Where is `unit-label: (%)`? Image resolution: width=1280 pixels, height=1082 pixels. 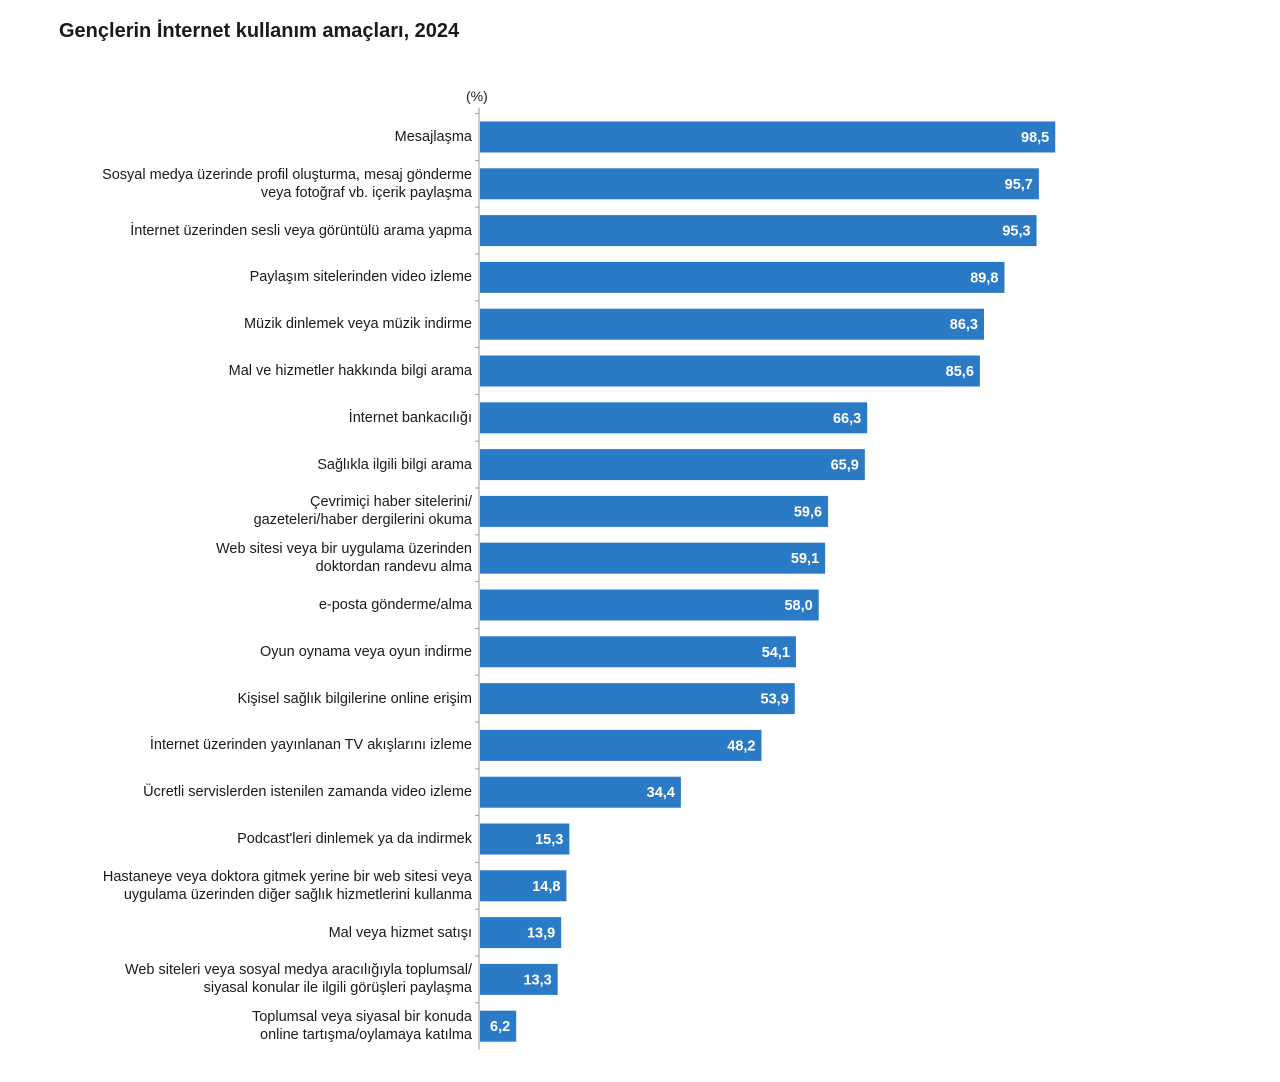
unit-label: (%) is located at coordinates (477, 96).